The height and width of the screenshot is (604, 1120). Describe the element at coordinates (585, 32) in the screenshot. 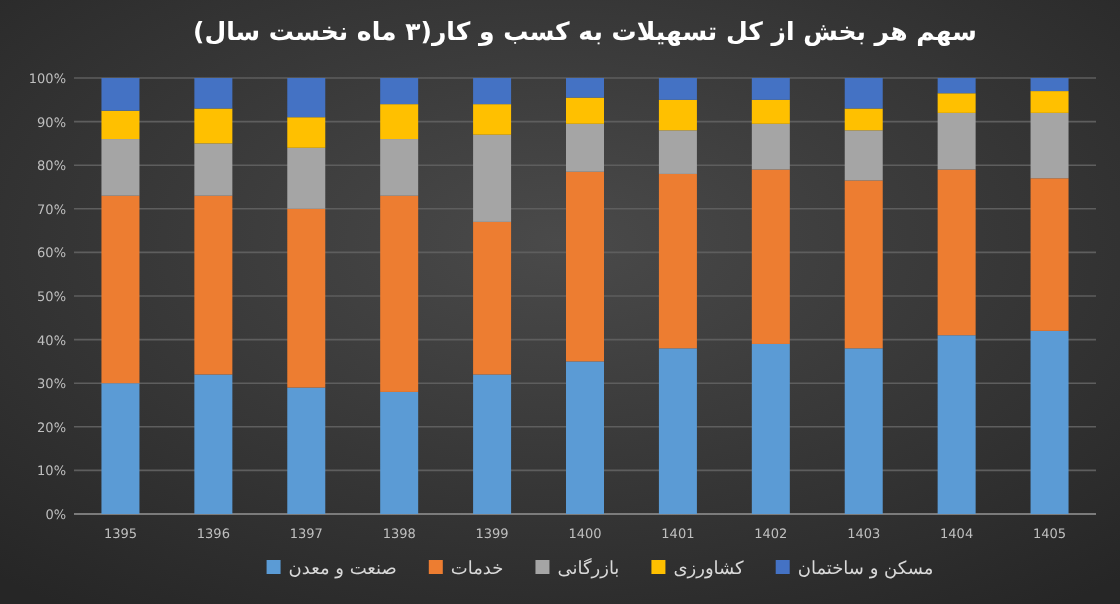

I see `chart-title: سهم هر بخش از کل تسهیلات به کسب و کار(۳ ماه نخست سال)` at that location.